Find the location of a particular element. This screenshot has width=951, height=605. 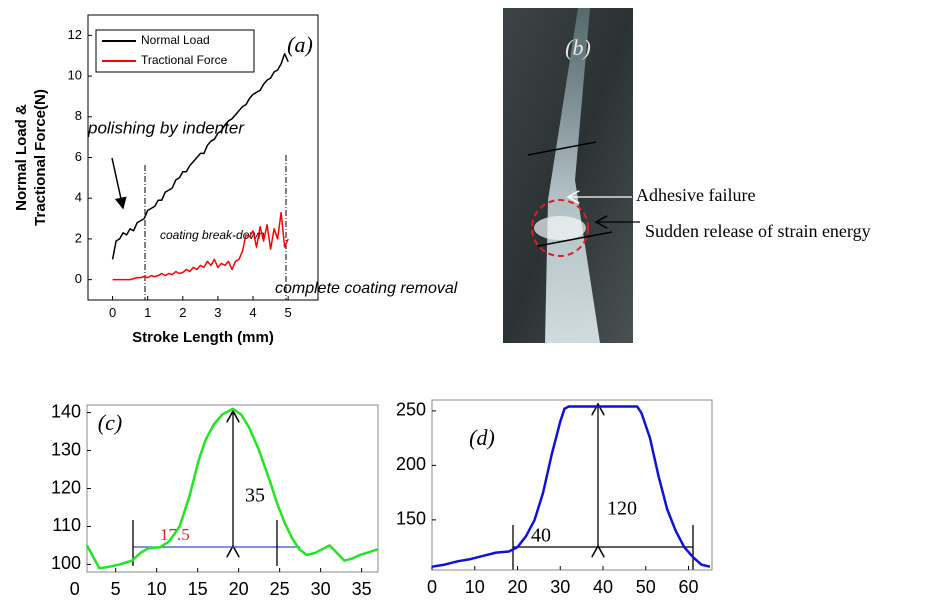

x-tick-label: 4 is located at coordinates (252, 312).